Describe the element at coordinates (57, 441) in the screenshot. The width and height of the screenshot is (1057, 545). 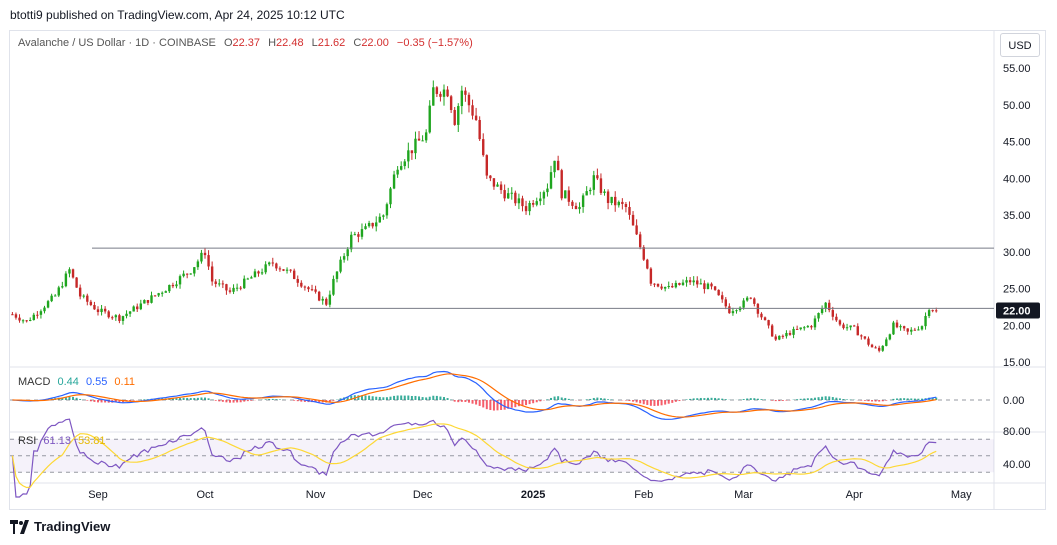
I see `rsi-value: 61.13` at that location.